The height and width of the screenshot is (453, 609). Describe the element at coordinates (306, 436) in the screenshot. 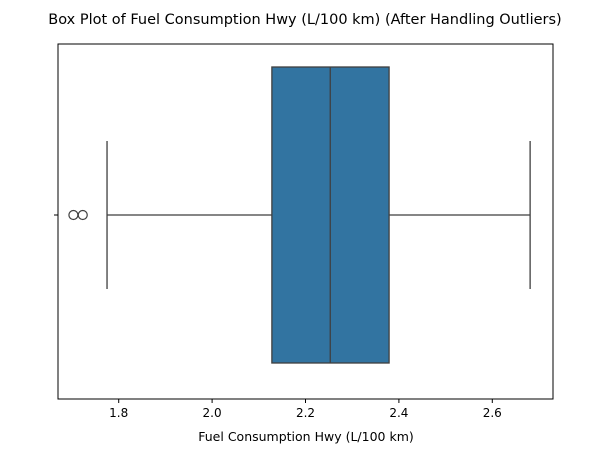

I see `x-axis-label: Fuel Consumption Hwy (L/100 km)` at that location.